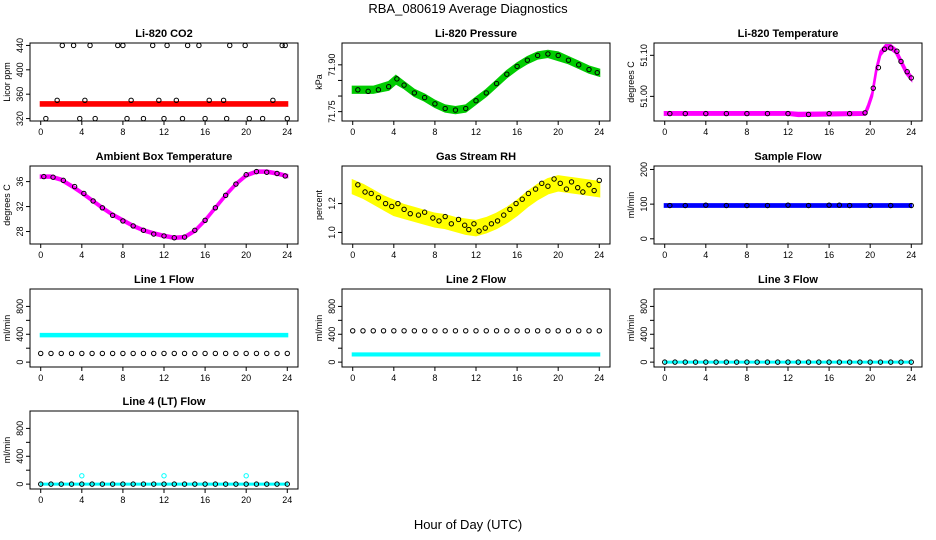 The height and width of the screenshot is (540, 936). I want to click on y-tick-label: 200, so click(644, 169).